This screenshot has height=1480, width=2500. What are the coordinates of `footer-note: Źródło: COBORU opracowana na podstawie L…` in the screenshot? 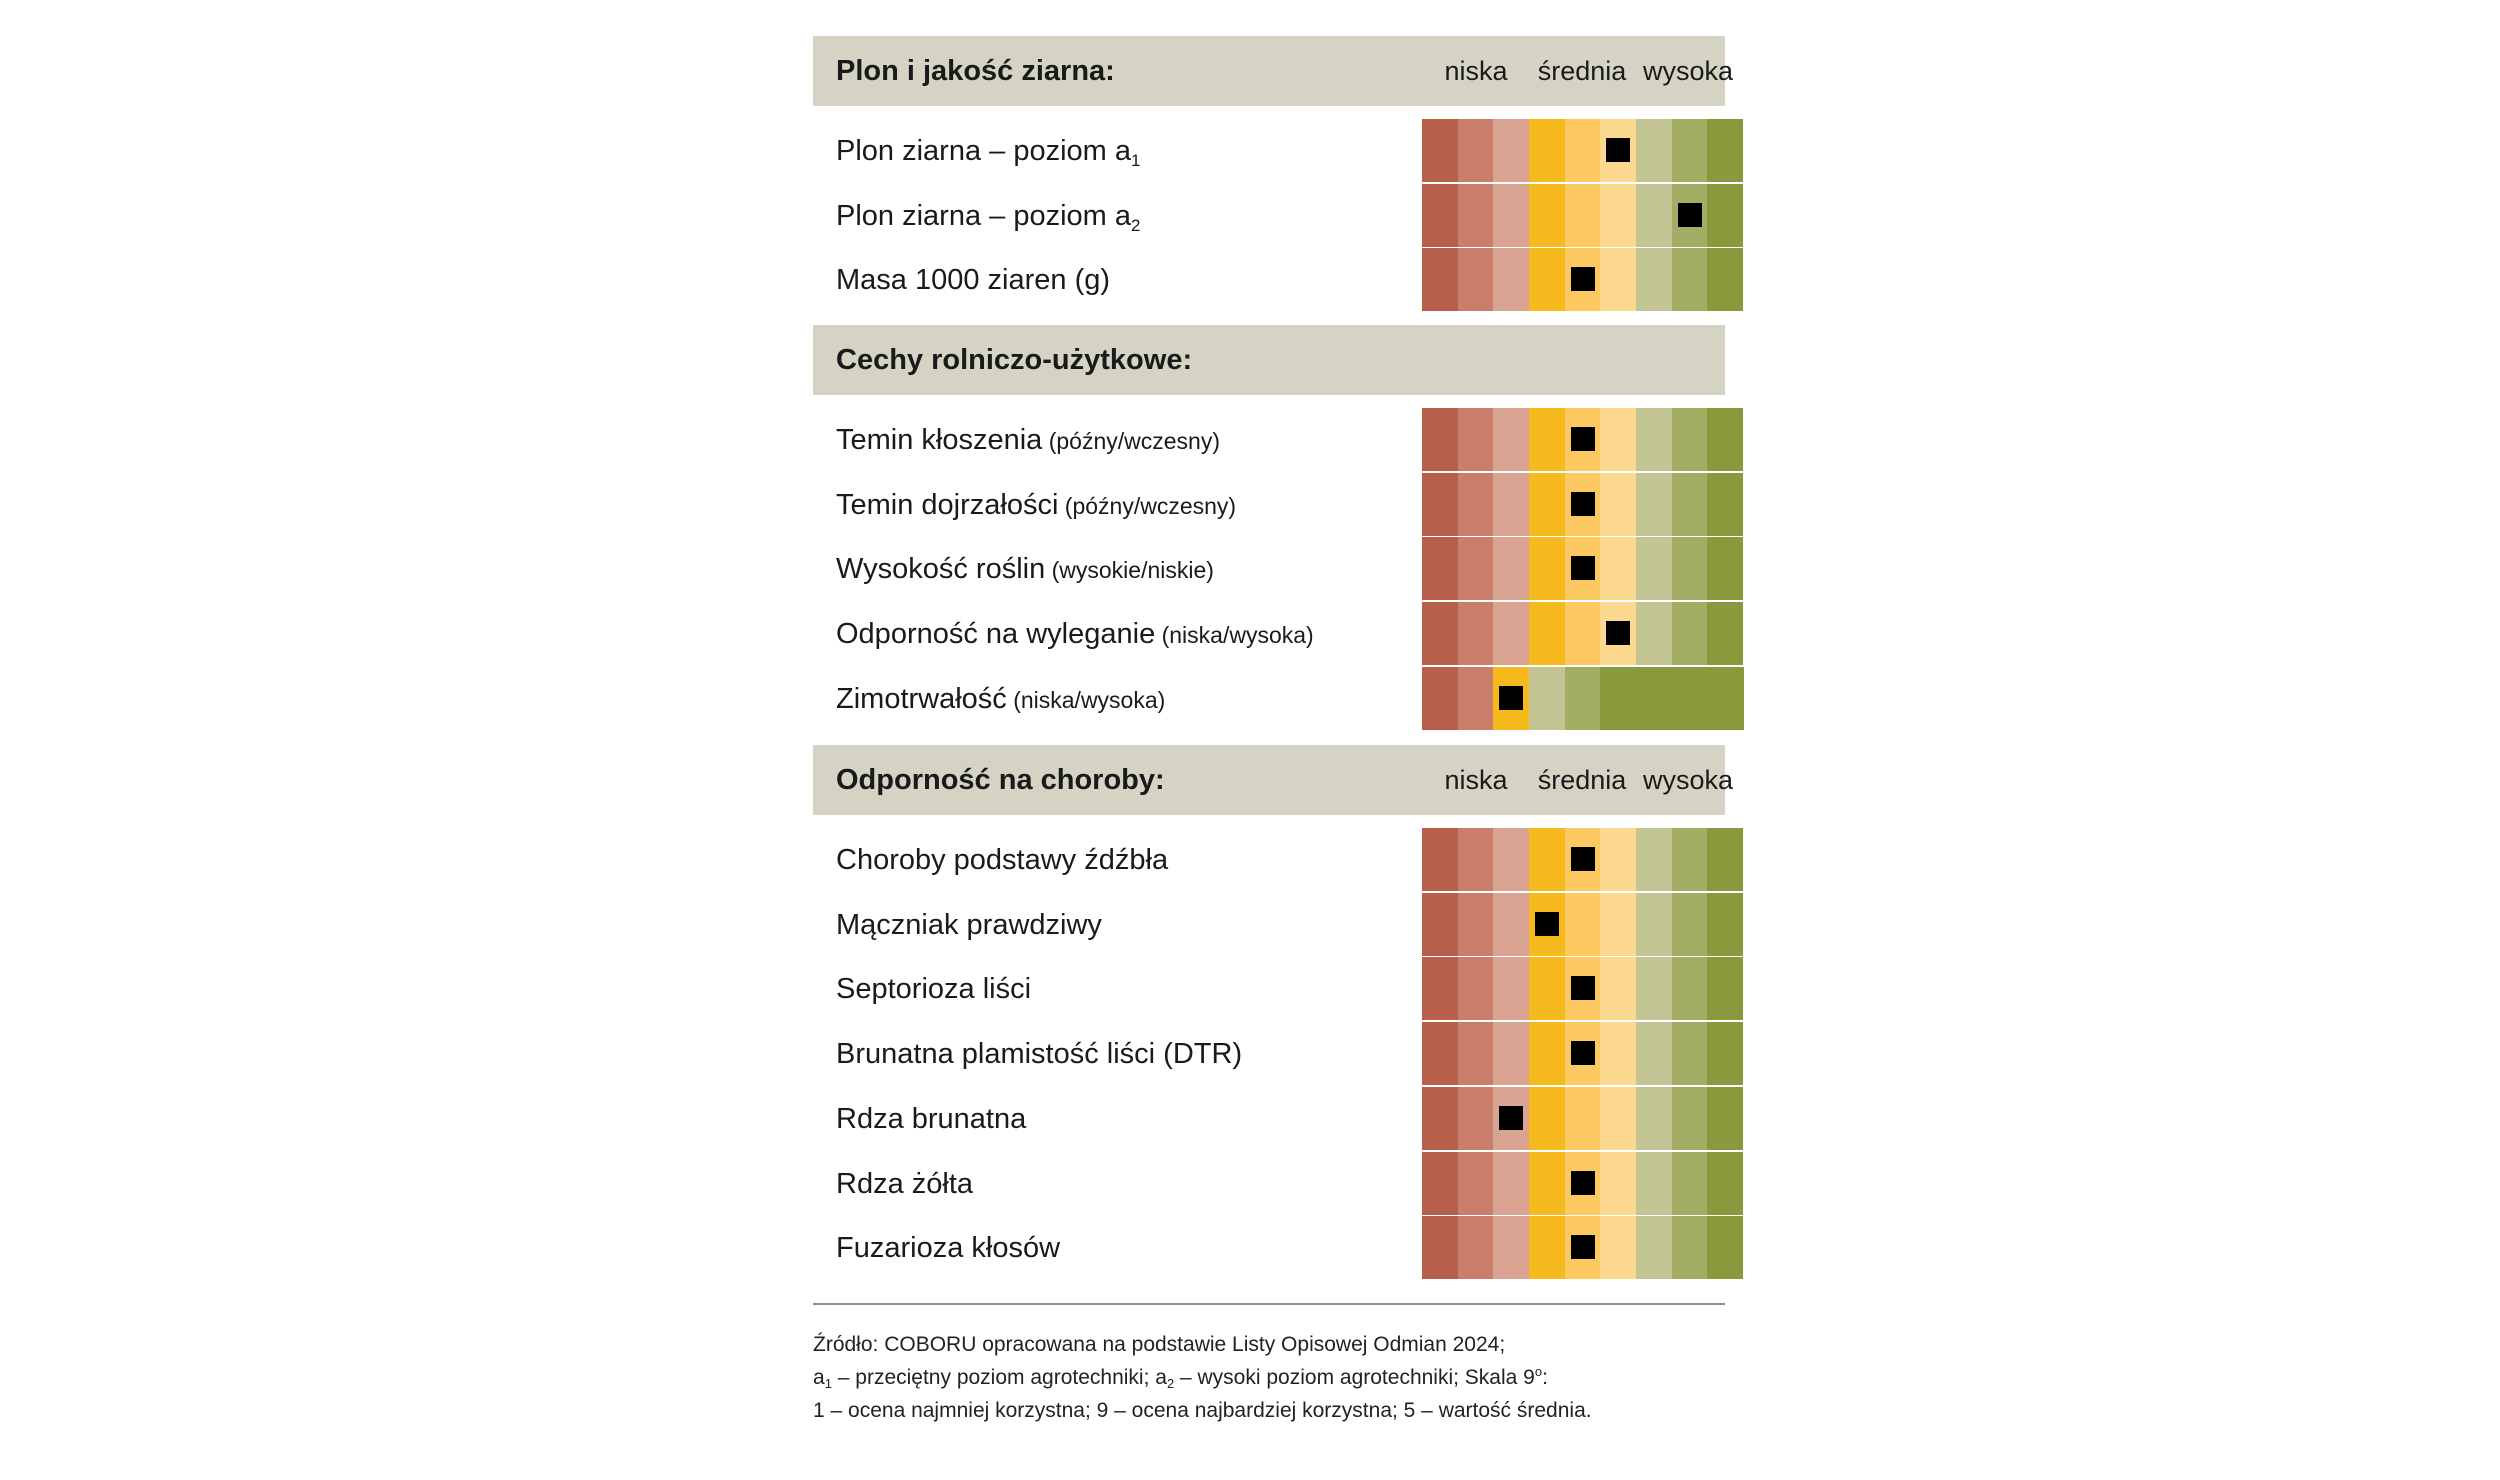 It's located at (1202, 1377).